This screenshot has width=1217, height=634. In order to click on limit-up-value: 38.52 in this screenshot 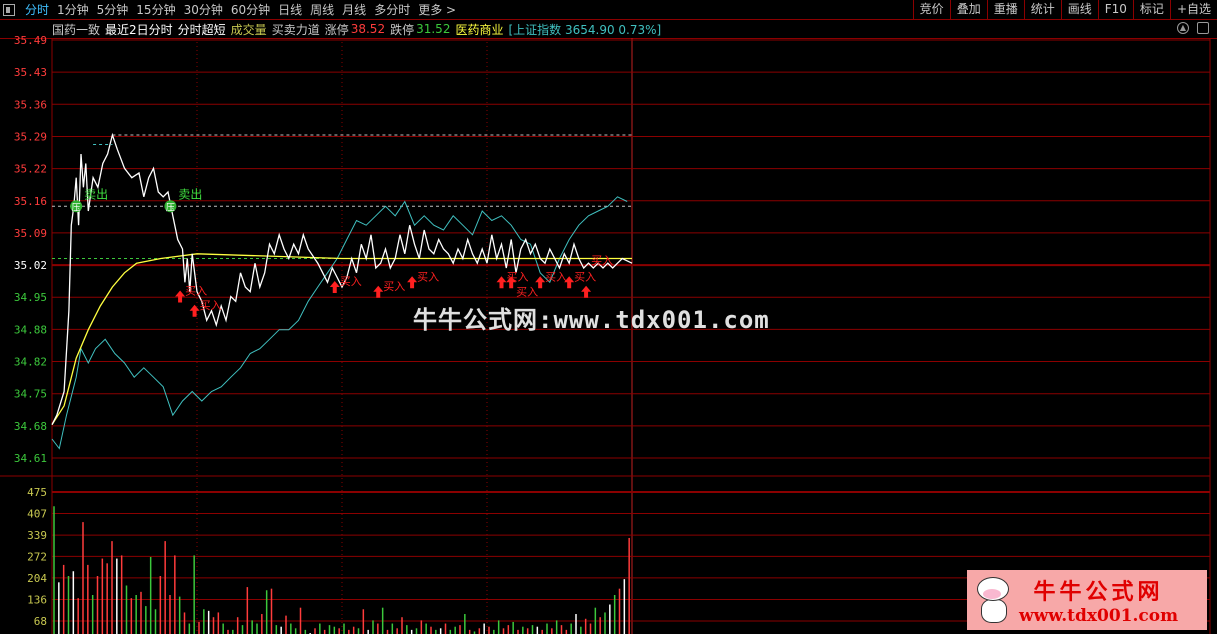, I will do `click(368, 29)`.